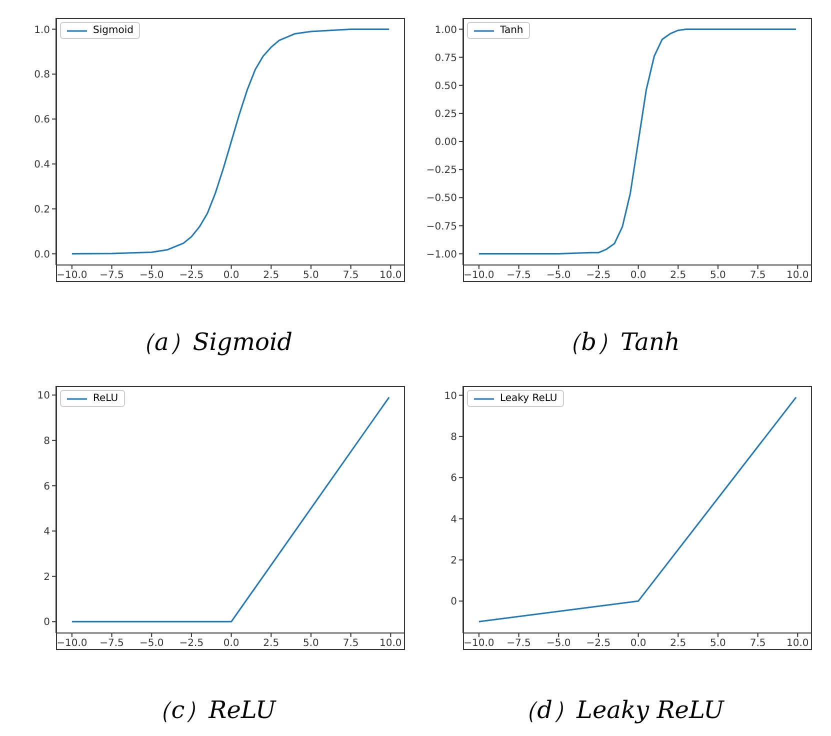 The image size is (831, 736). Describe the element at coordinates (42, 120) in the screenshot. I see `y-tick-label: 0.6` at that location.